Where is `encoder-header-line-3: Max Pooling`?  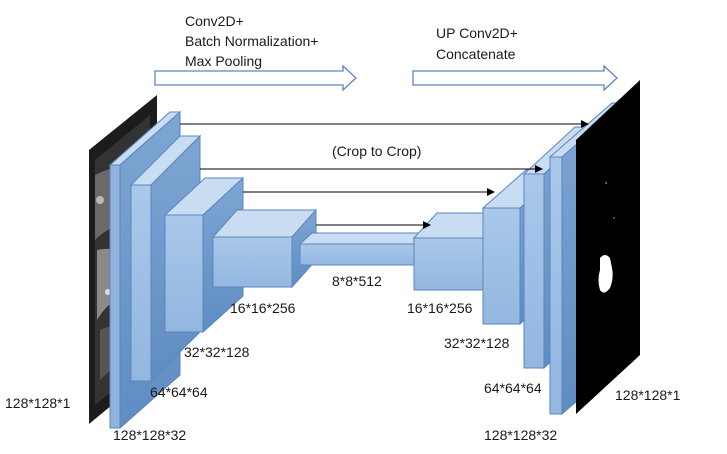
encoder-header-line-3: Max Pooling is located at coordinates (223, 61).